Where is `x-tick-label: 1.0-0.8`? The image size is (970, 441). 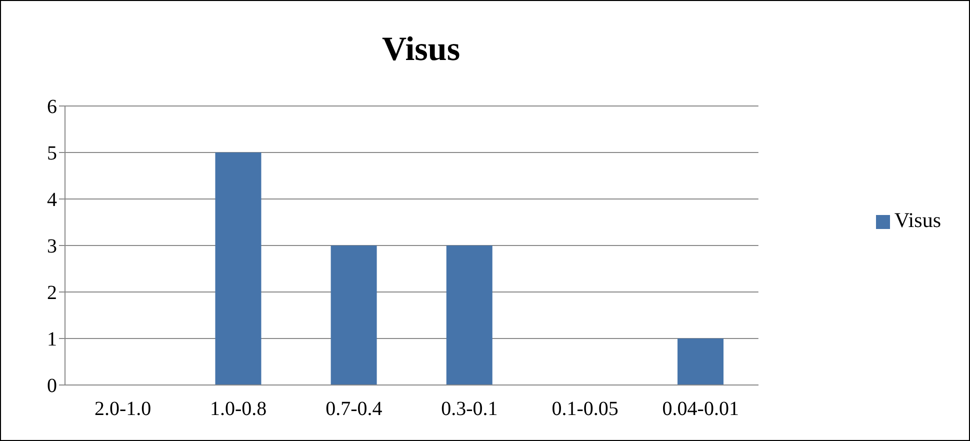
x-tick-label: 1.0-0.8 is located at coordinates (238, 409).